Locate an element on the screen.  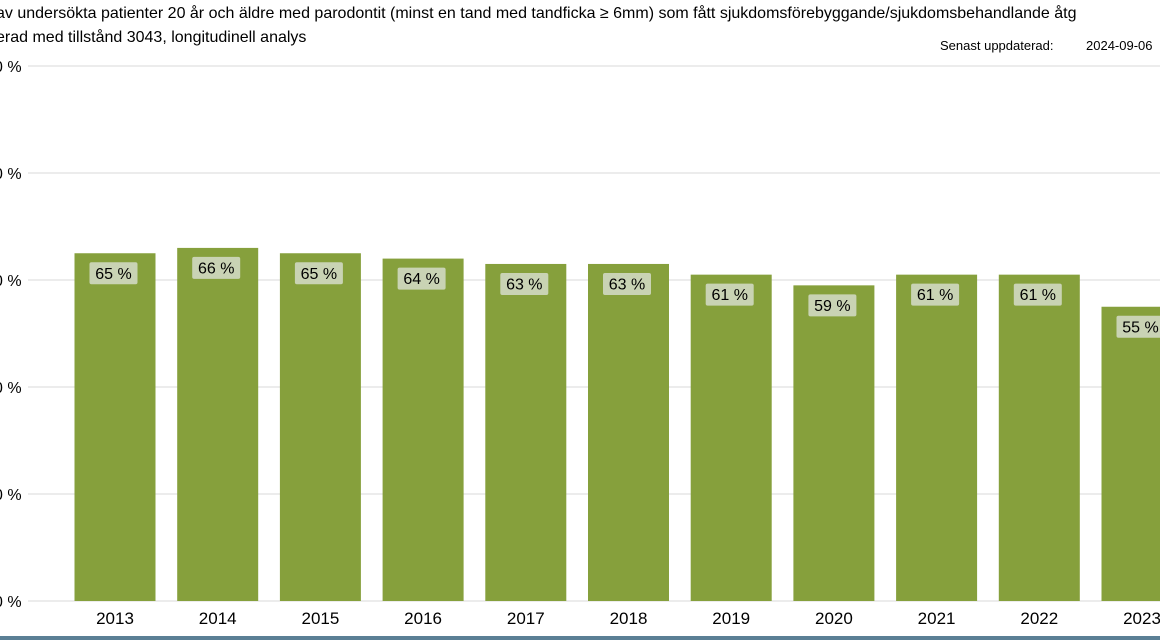
x-tick-label: 2018 is located at coordinates (629, 618).